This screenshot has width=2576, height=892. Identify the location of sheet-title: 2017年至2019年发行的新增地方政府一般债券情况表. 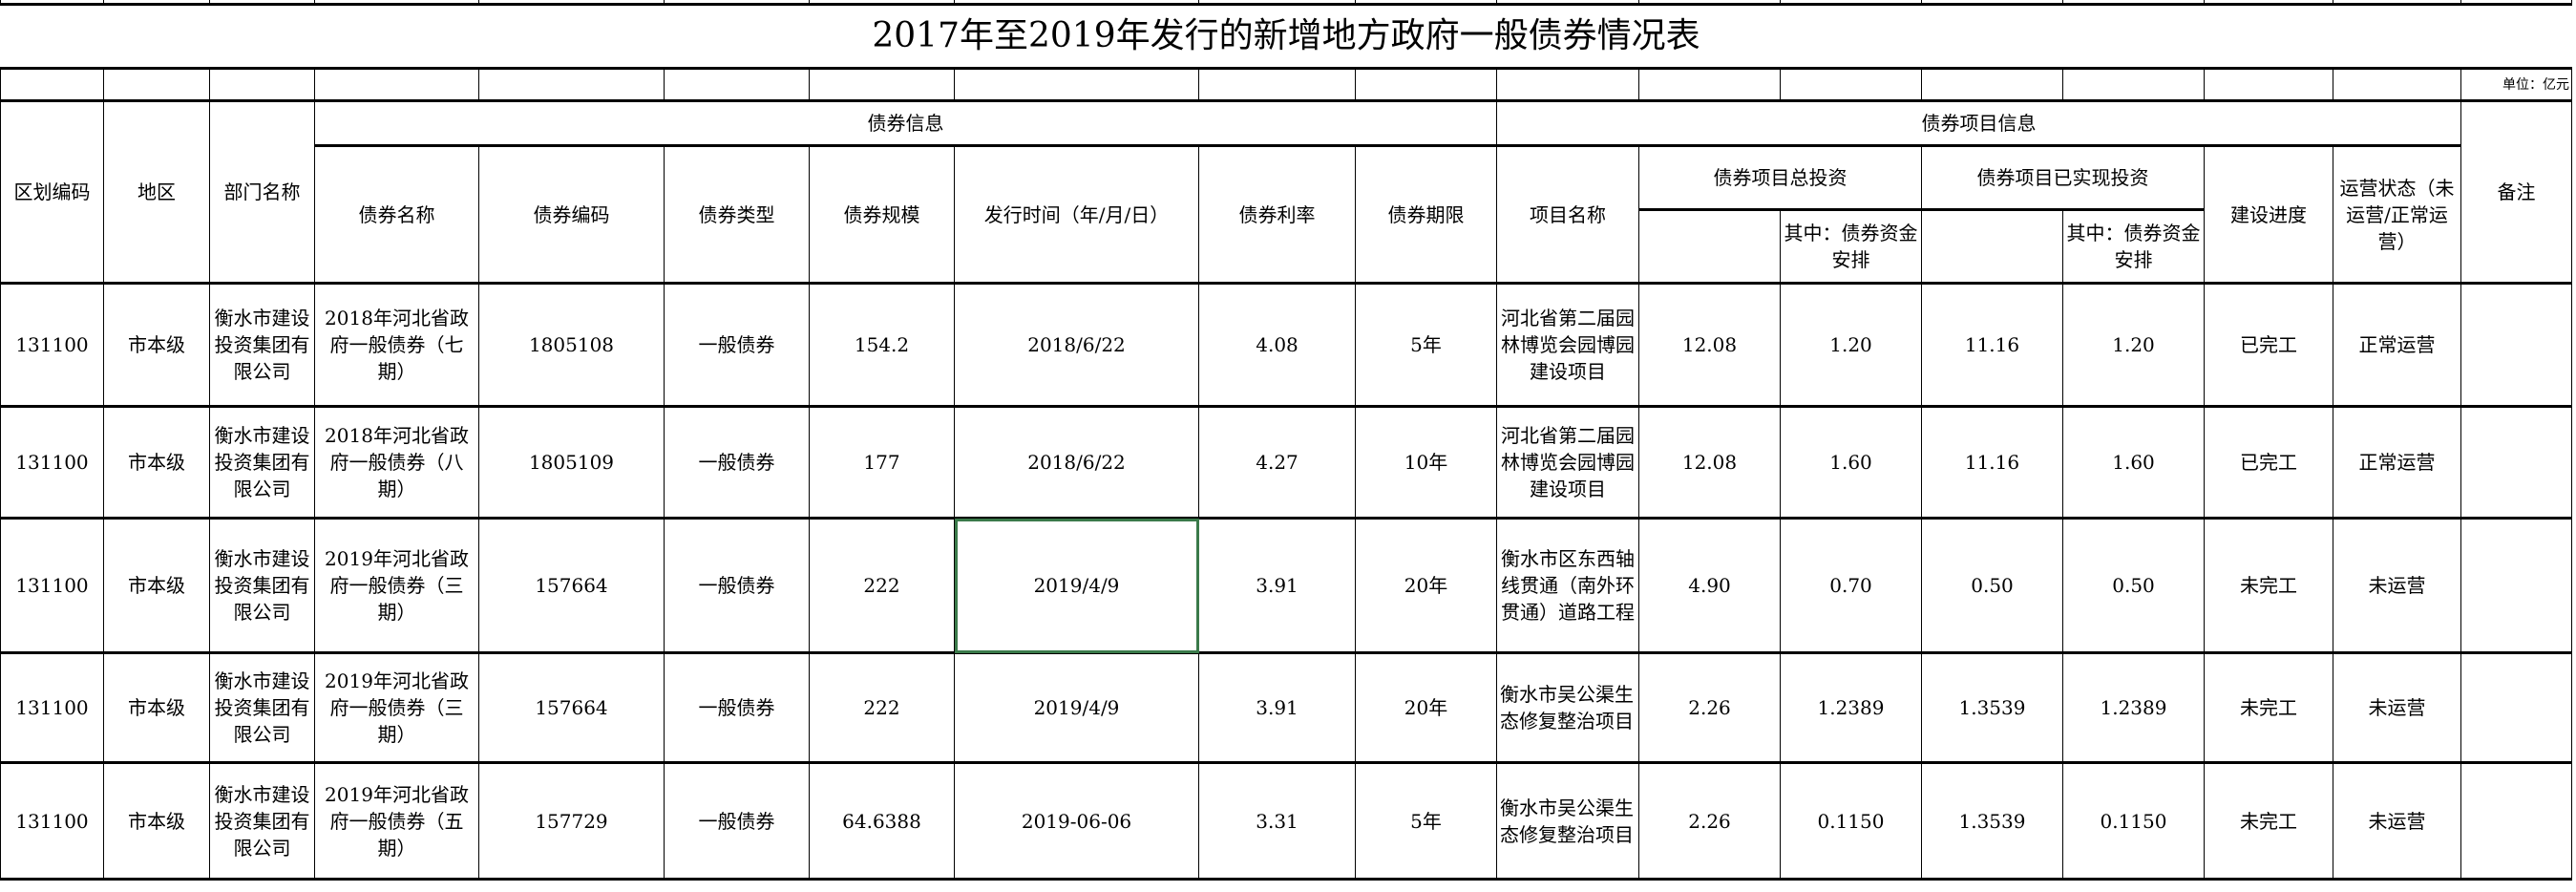
(1286, 37).